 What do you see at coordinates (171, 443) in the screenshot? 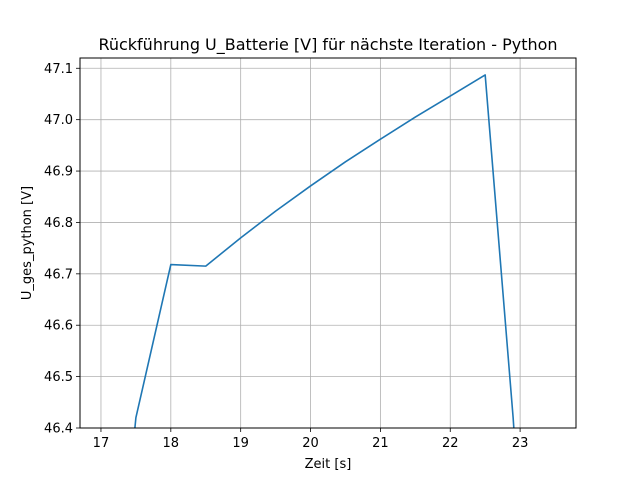
I see `x-tick-label: 18` at bounding box center [171, 443].